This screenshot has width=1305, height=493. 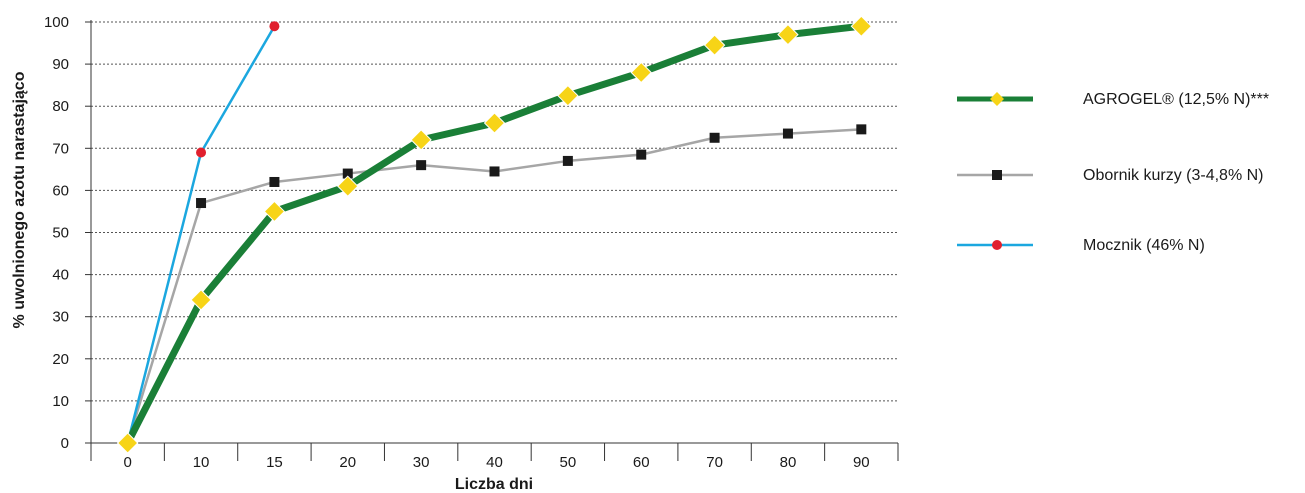 I want to click on y-tick-label: 40, so click(x=60, y=275).